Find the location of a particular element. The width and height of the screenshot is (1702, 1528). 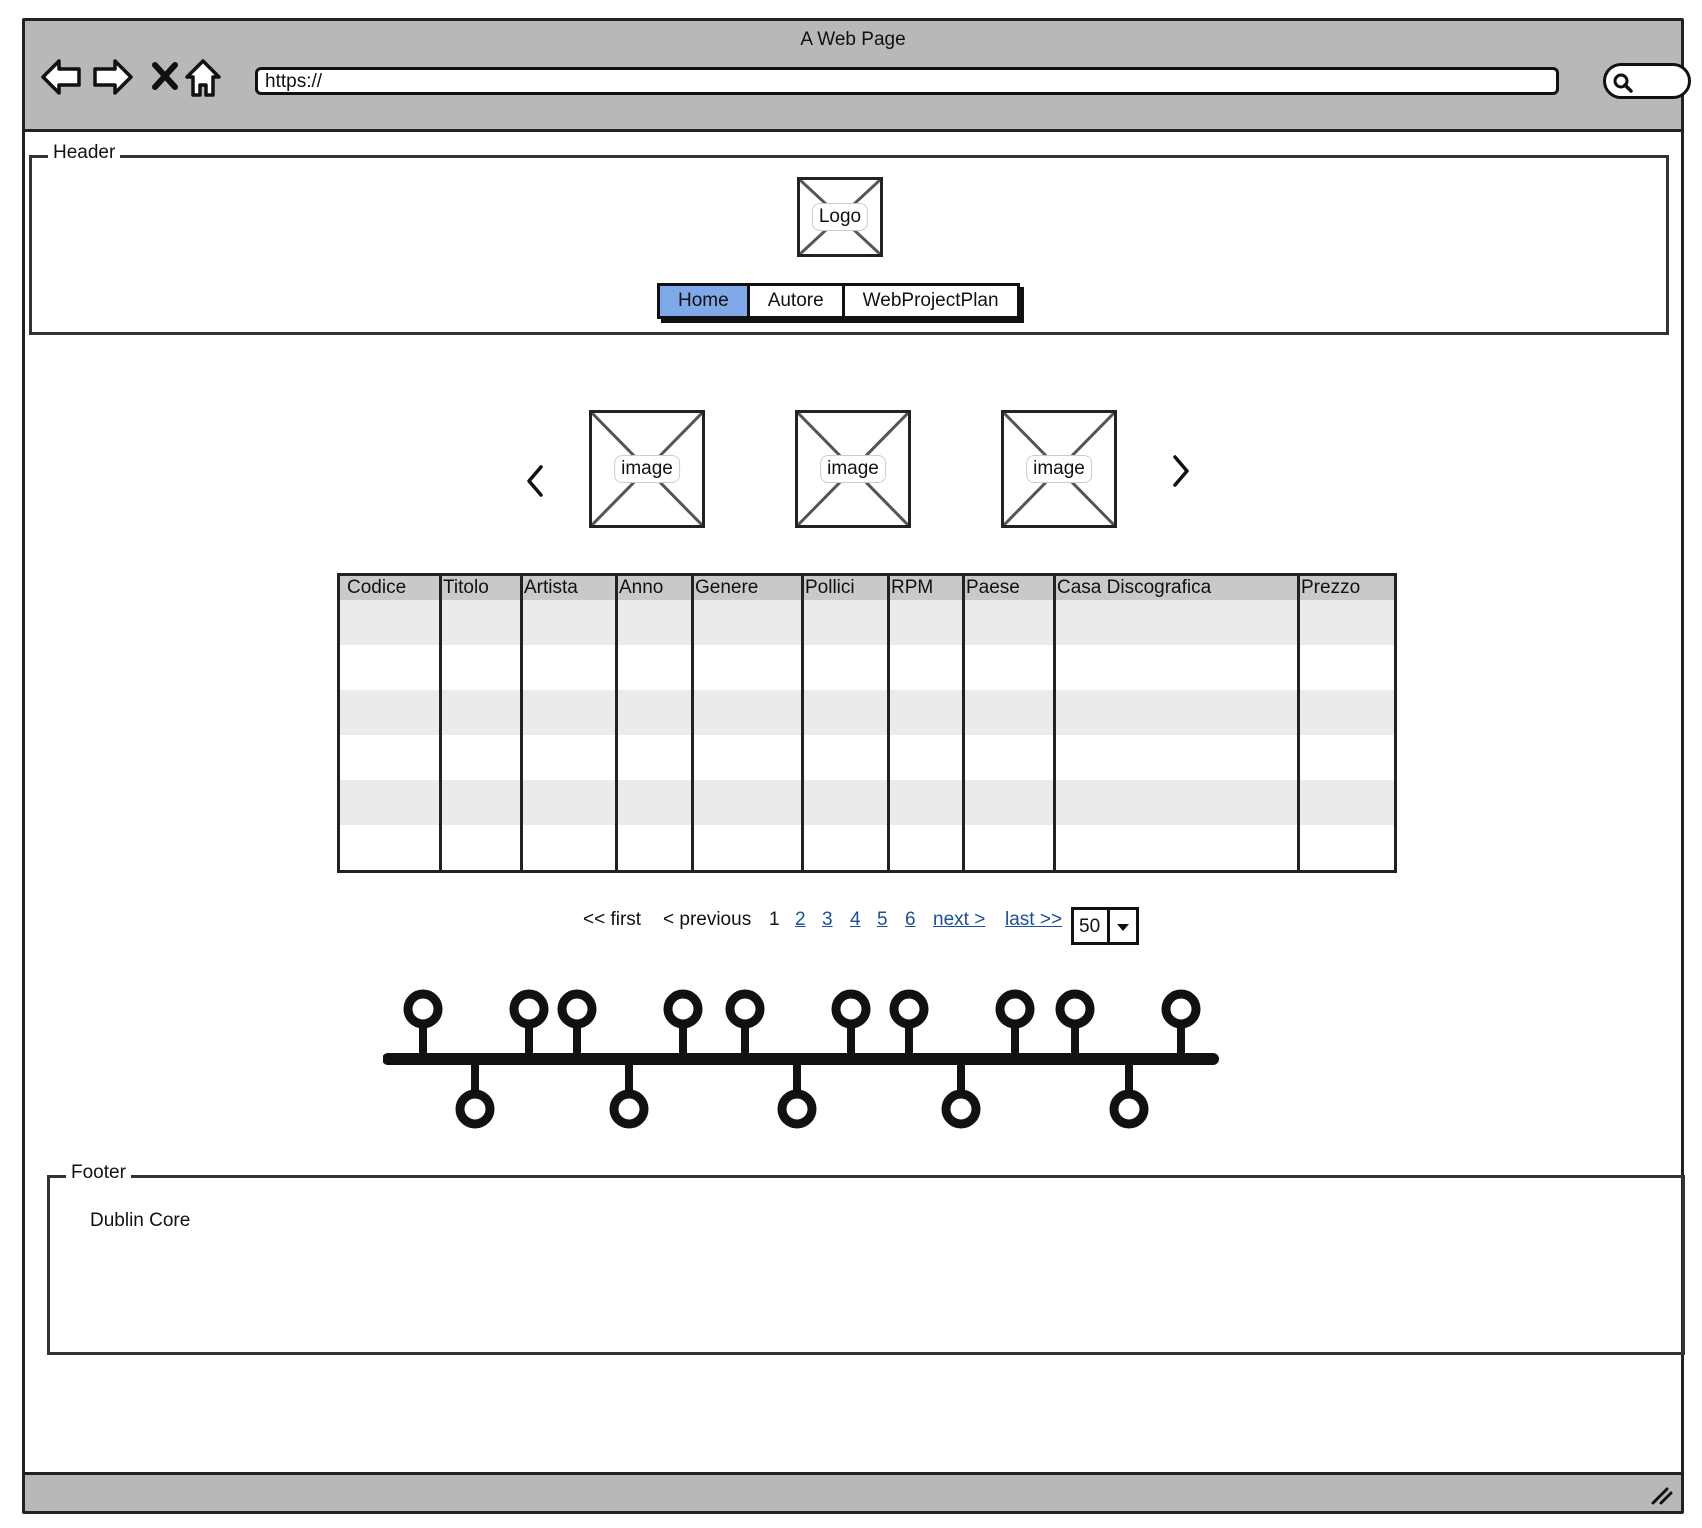

pagination-page-5: 5 is located at coordinates (882, 919).